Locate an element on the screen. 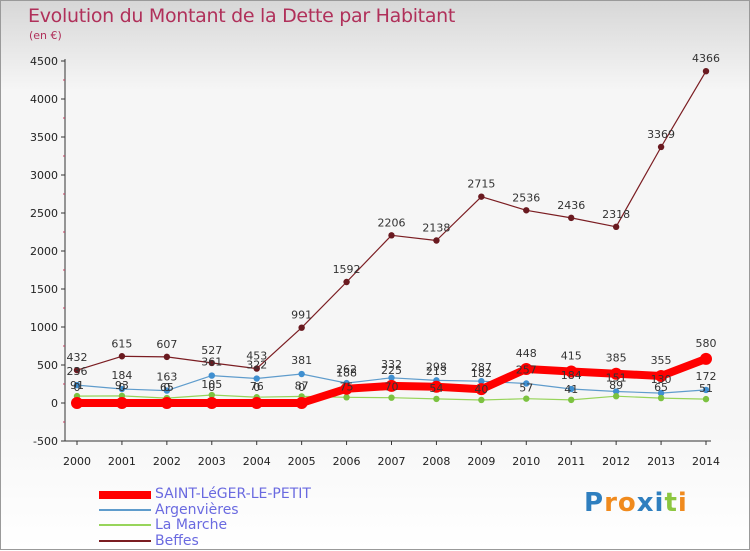  data-label: 4366 is located at coordinates (706, 58).